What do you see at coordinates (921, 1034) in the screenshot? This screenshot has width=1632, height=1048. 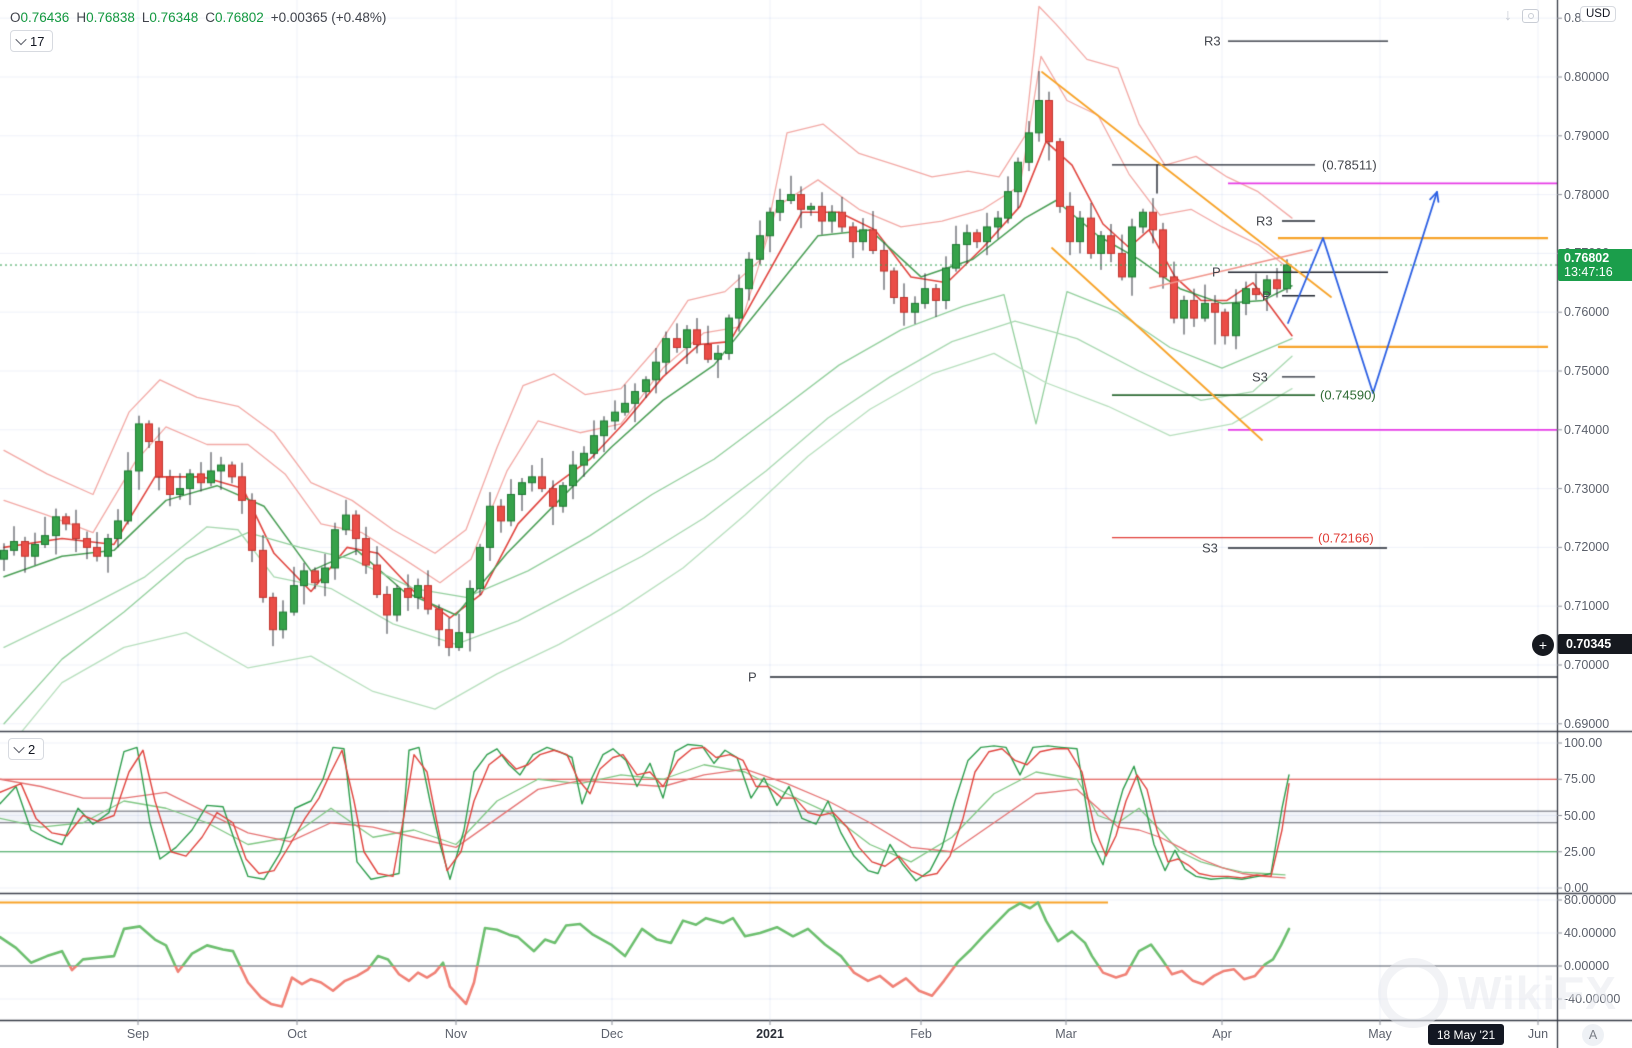 I see `time-axis-label: Feb` at bounding box center [921, 1034].